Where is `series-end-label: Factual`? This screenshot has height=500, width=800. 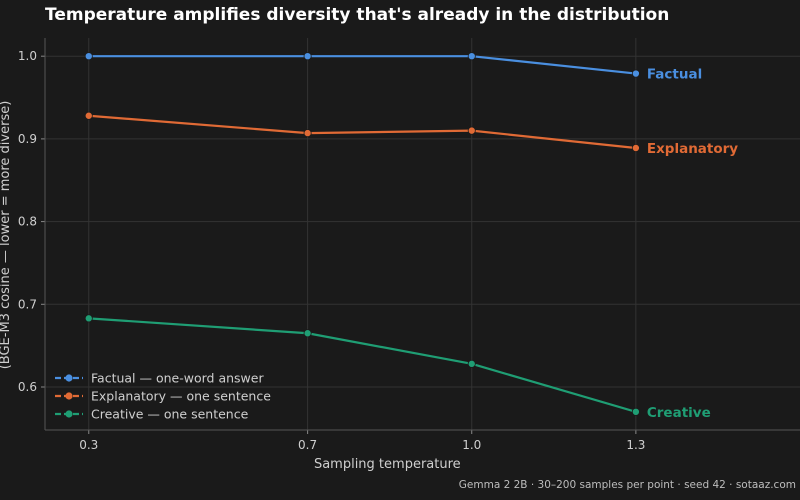 series-end-label: Factual is located at coordinates (674, 75).